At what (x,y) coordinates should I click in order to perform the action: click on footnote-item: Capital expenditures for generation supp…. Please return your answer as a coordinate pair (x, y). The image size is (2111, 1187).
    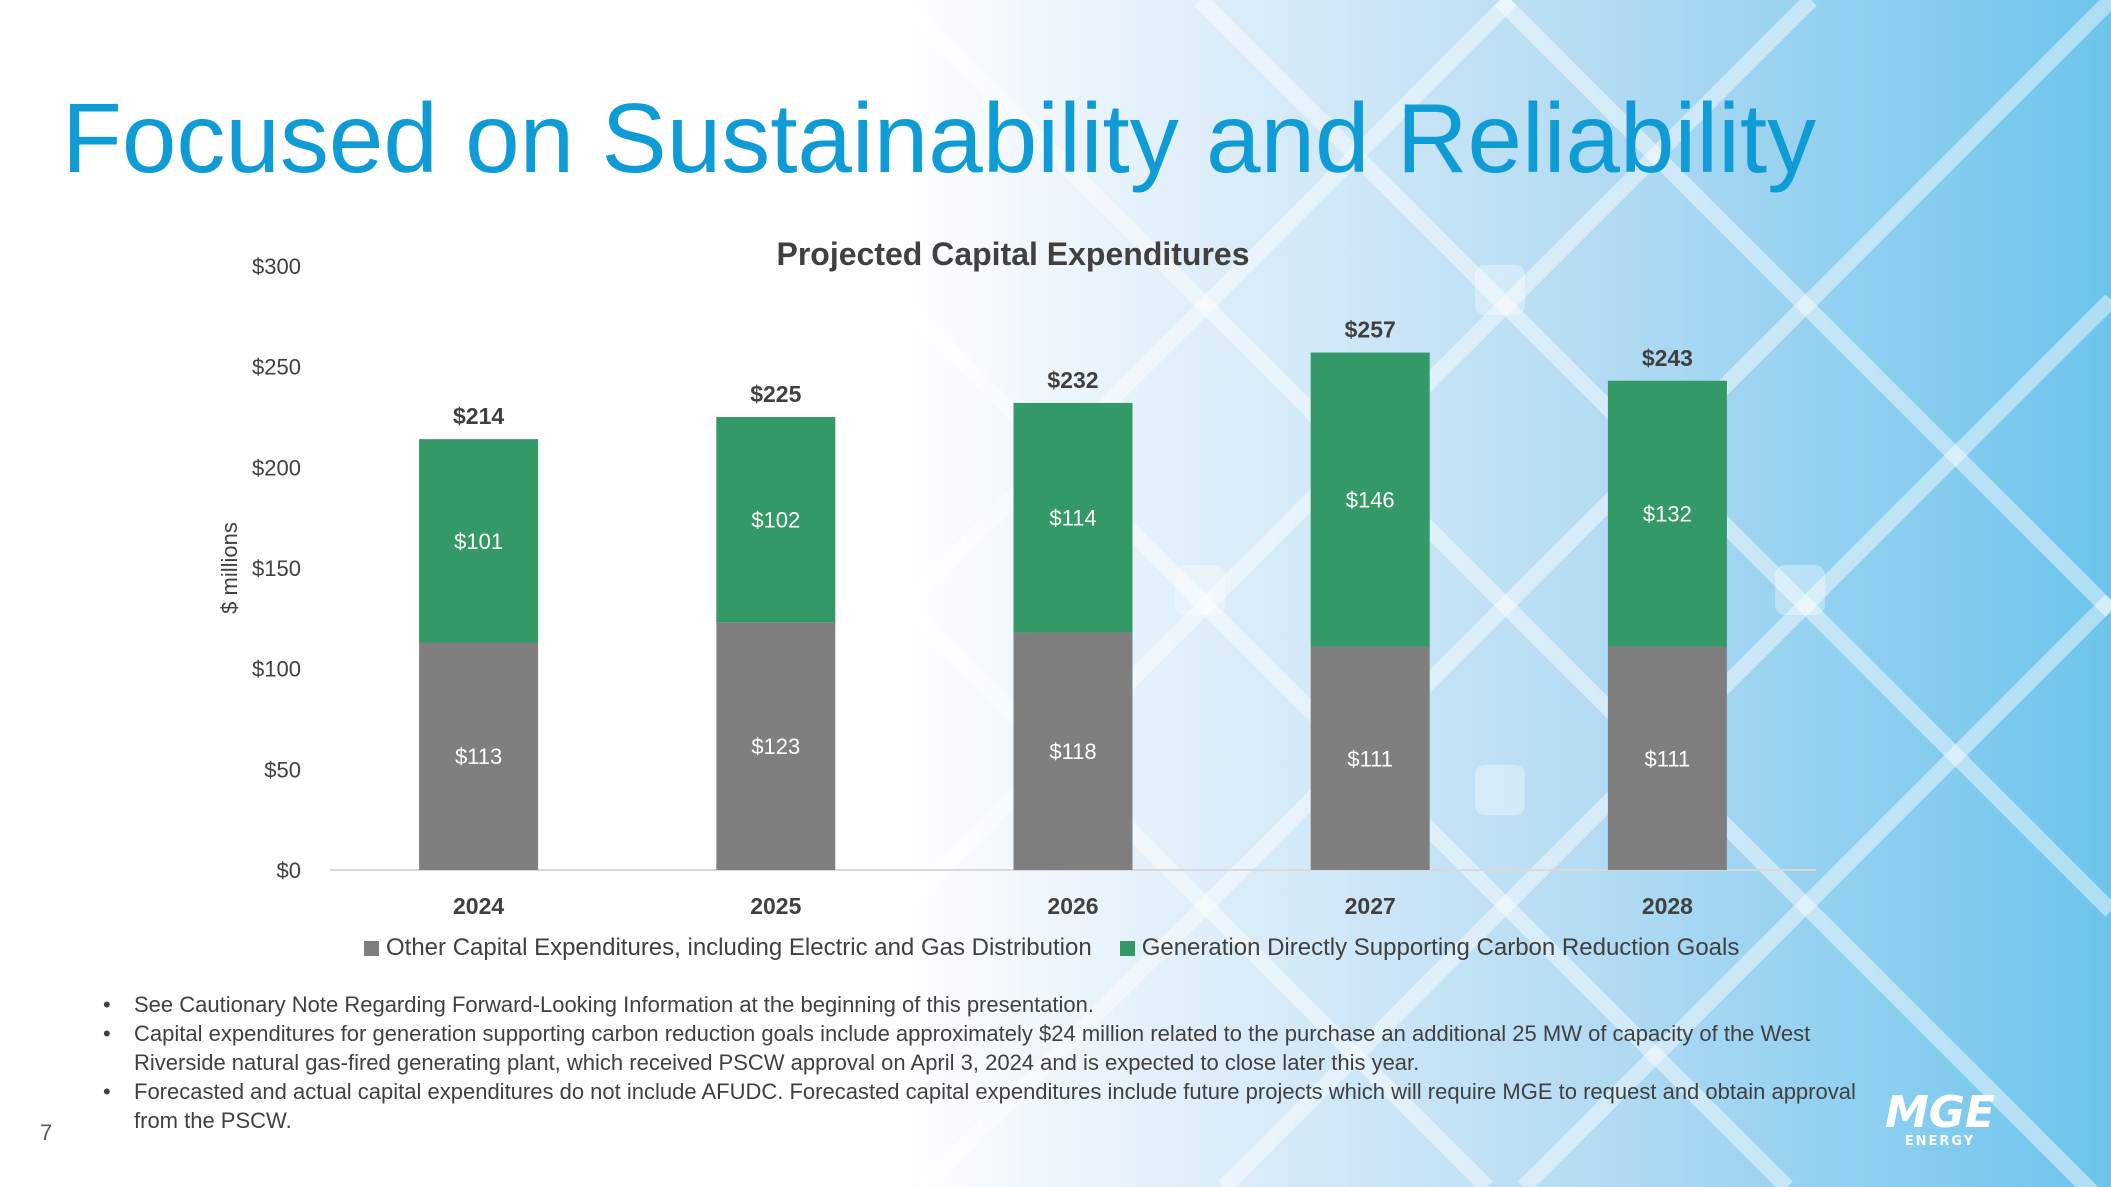
    Looking at the image, I should click on (983, 1048).